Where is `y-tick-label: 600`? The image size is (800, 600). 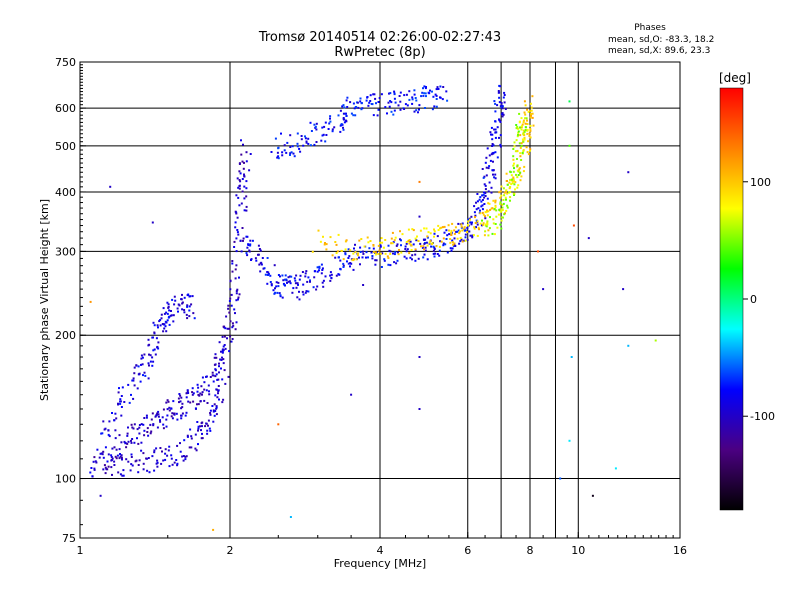
y-tick-label: 600 is located at coordinates (65, 108).